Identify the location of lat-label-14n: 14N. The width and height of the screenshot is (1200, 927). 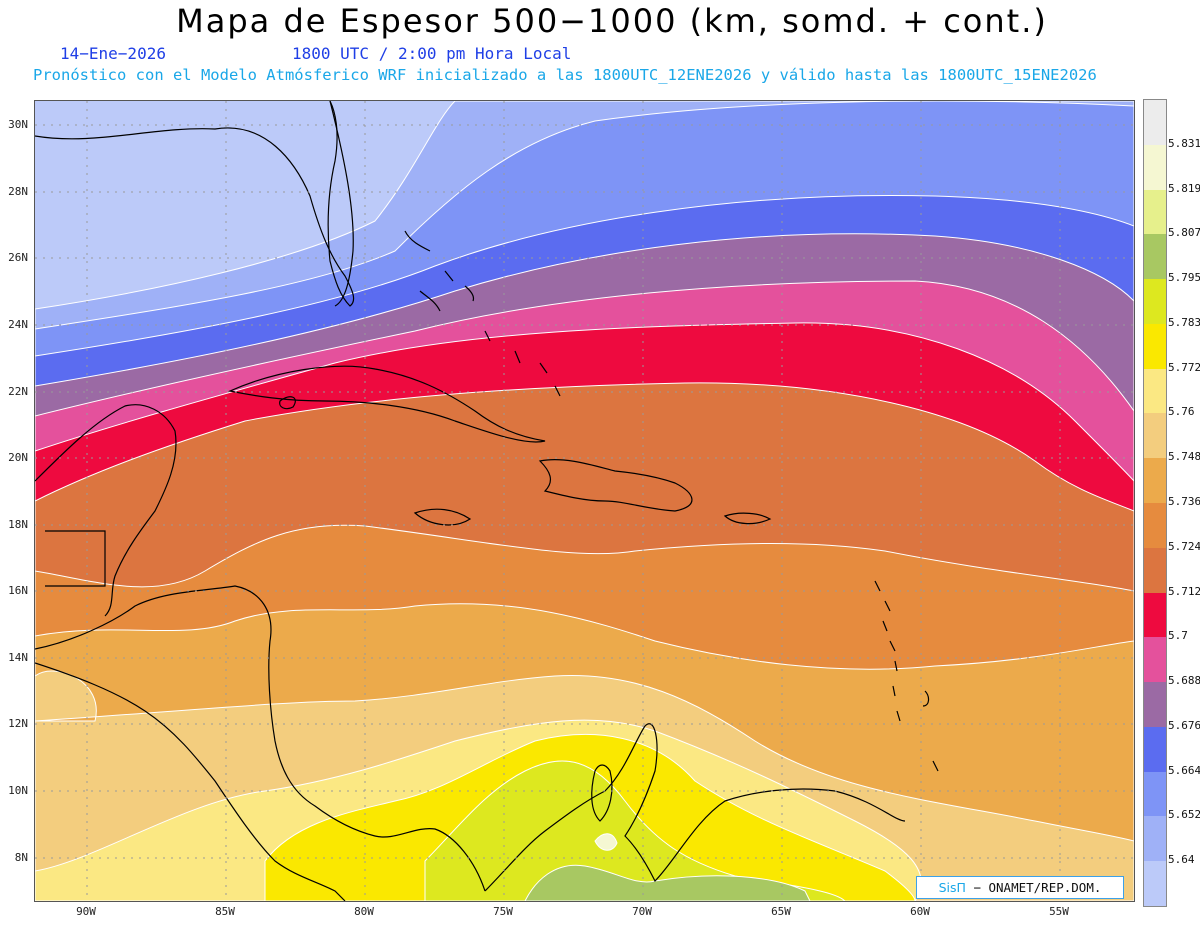
(18, 657).